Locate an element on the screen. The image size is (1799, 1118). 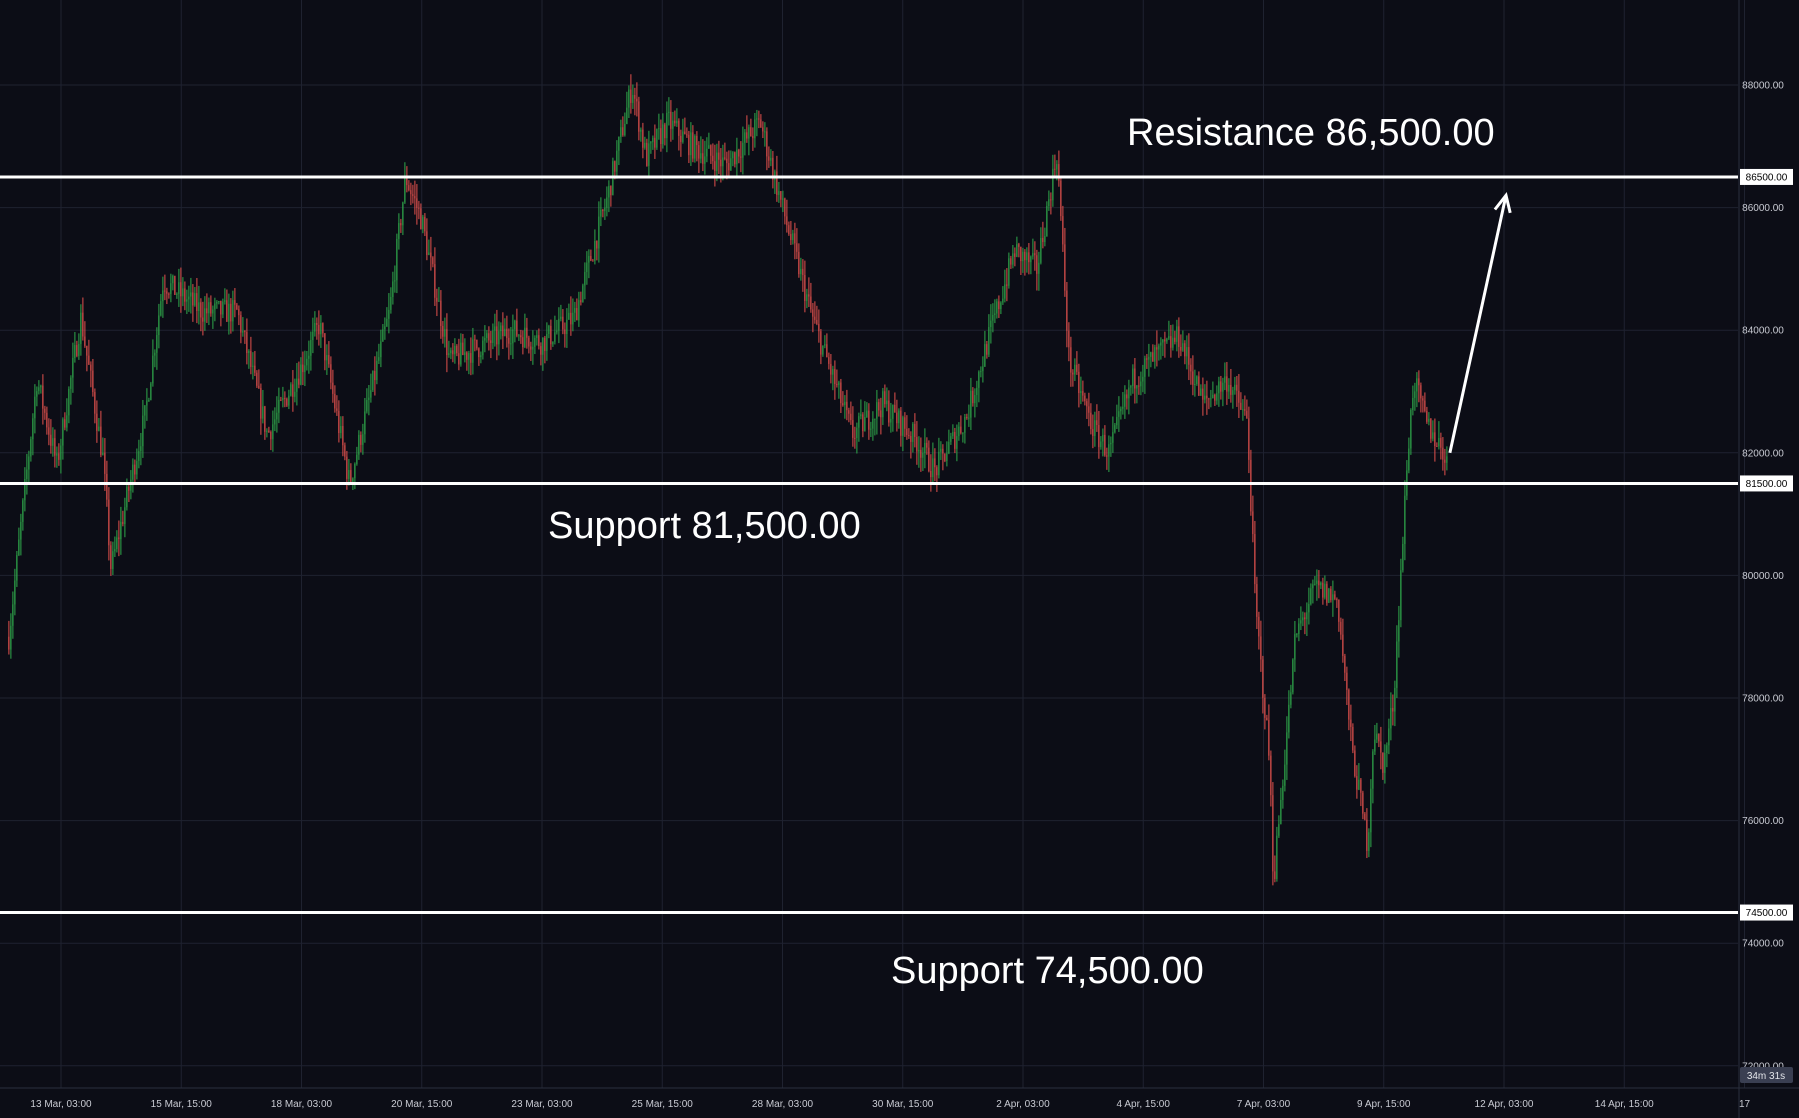
arrow-shaft is located at coordinates (1478, 324).